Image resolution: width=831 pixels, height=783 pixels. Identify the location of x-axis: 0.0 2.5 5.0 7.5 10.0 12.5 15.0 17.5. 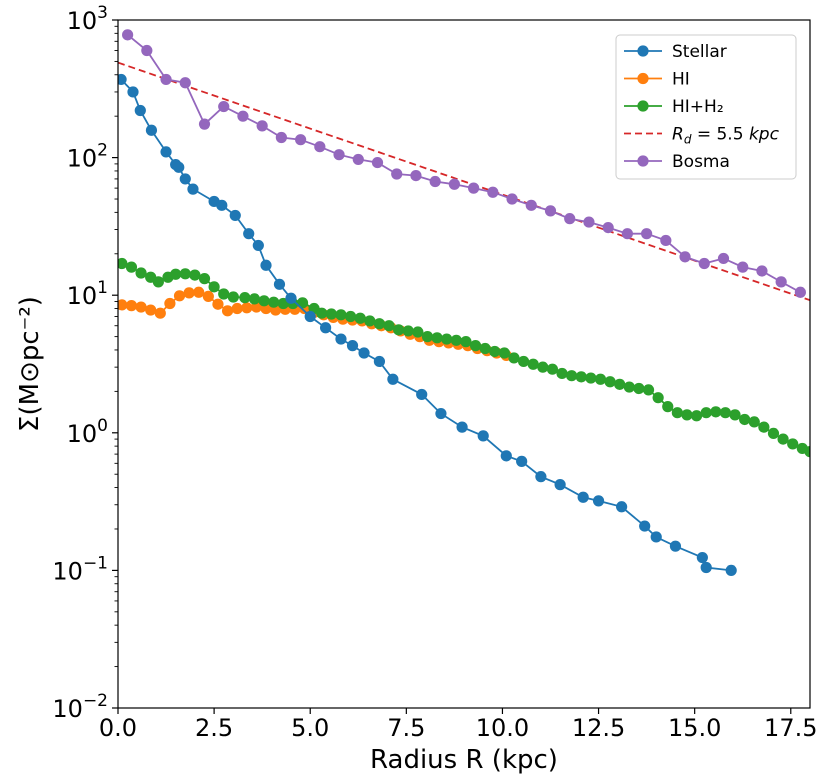
(458, 725).